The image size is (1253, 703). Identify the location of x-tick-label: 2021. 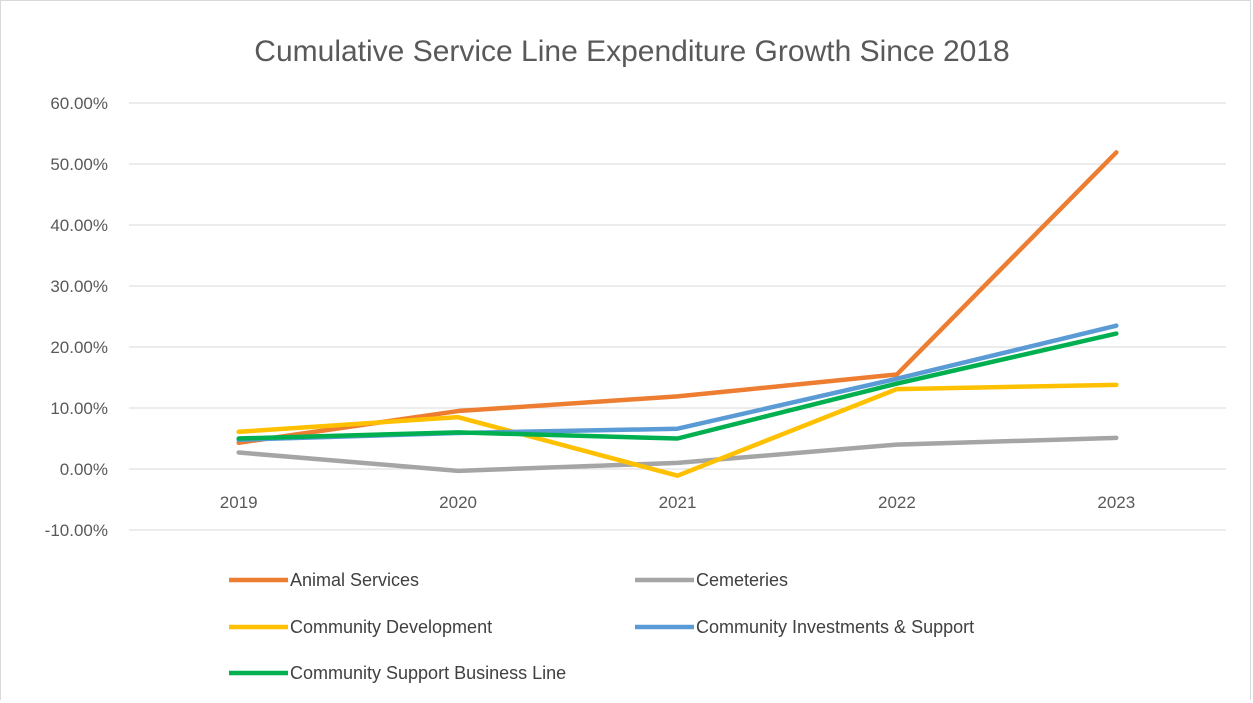
(678, 502).